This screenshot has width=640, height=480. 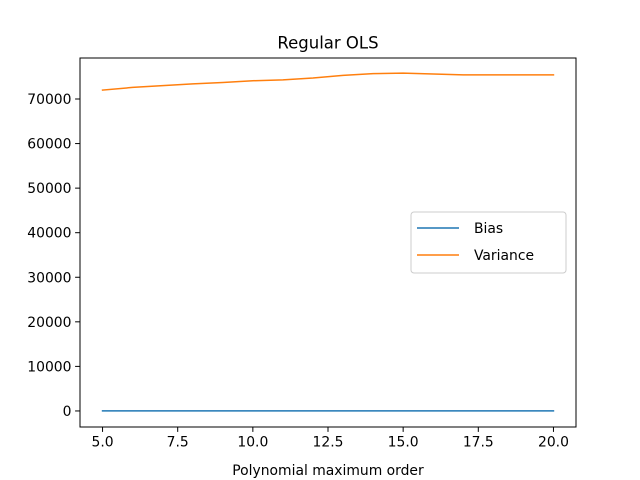 I want to click on y-tick-label: 30000, so click(x=49, y=278).